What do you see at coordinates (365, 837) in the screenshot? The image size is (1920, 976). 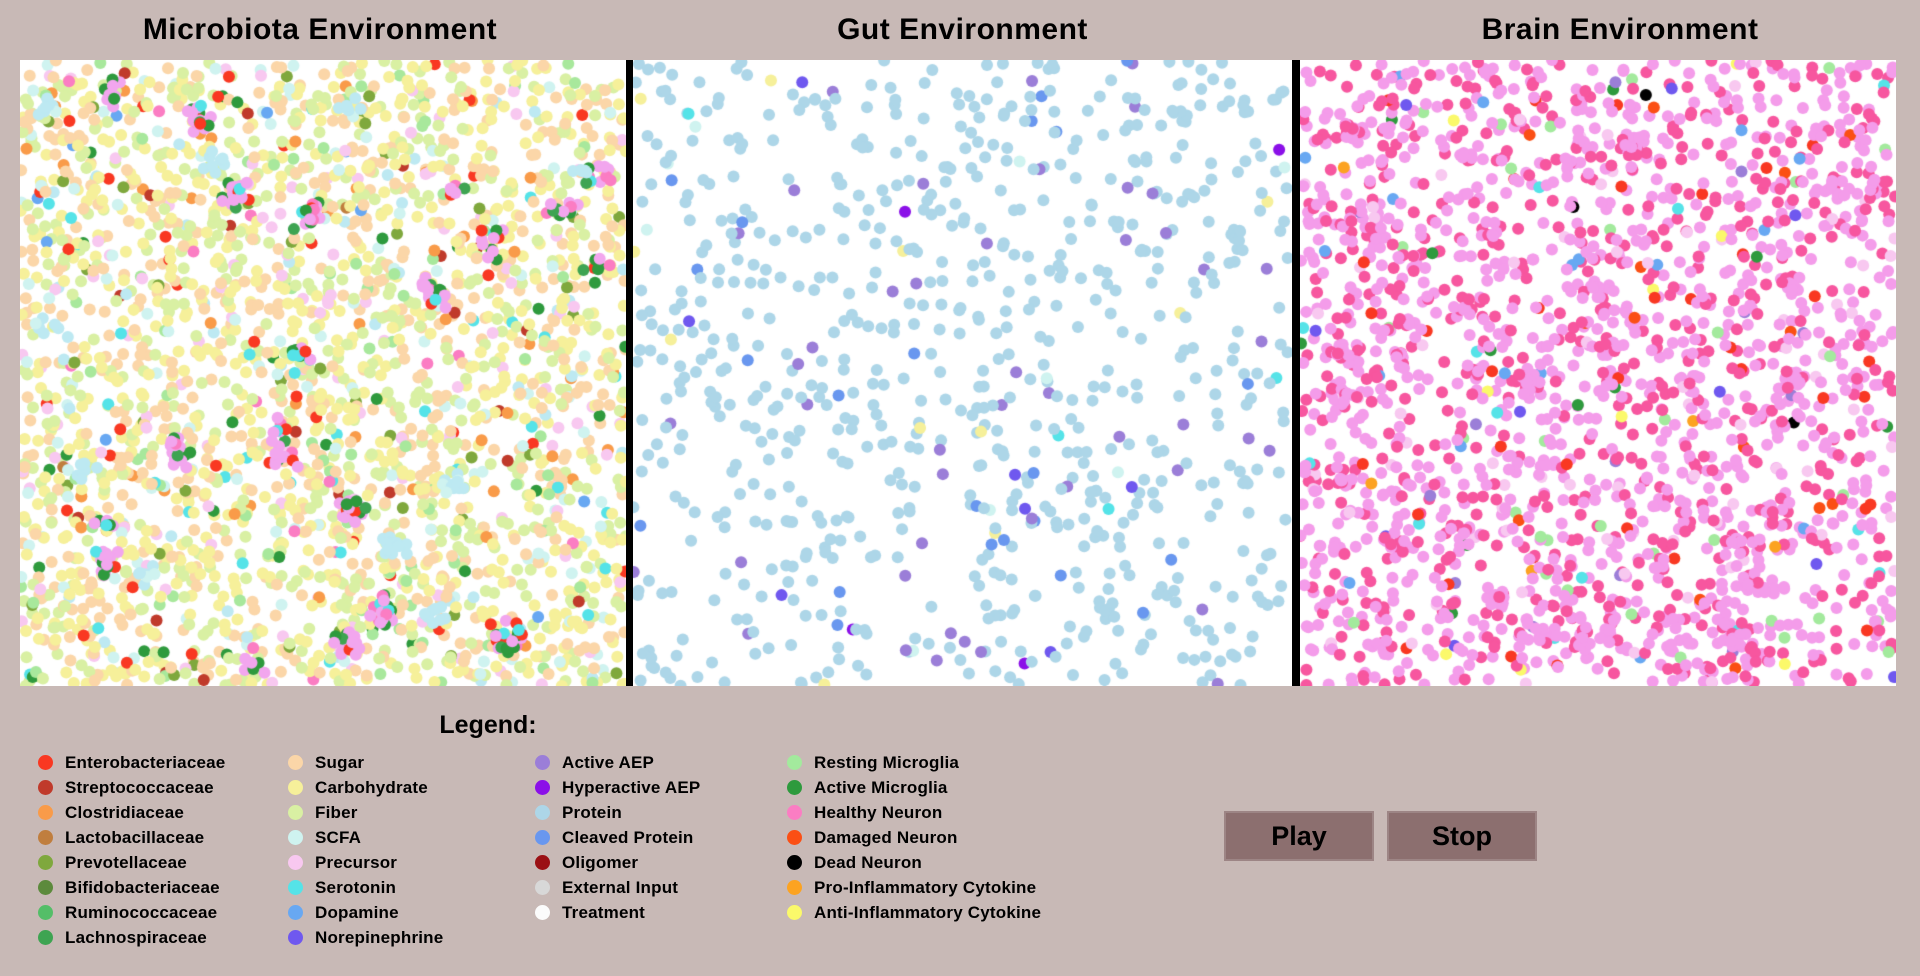 I see `legend-item: SCFA` at bounding box center [365, 837].